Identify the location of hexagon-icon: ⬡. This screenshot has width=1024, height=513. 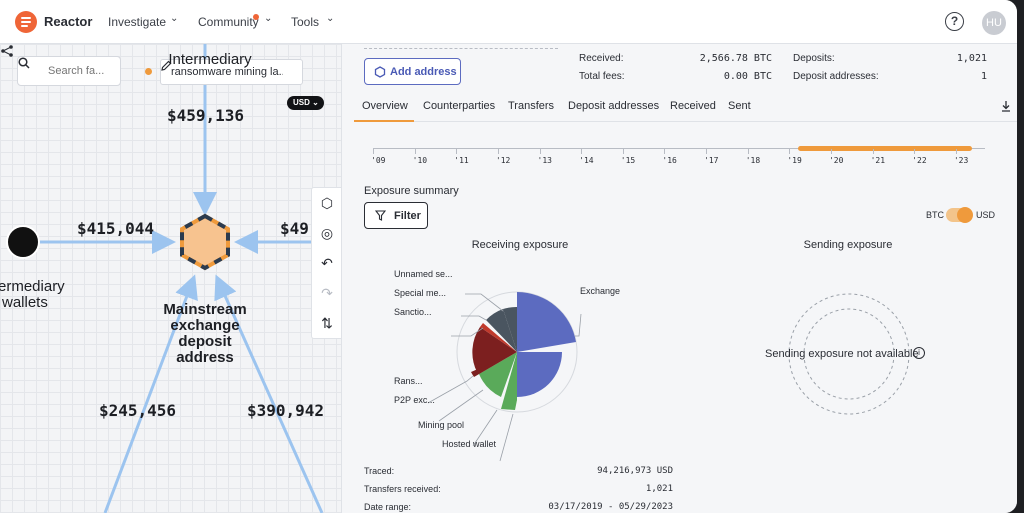
(327, 203).